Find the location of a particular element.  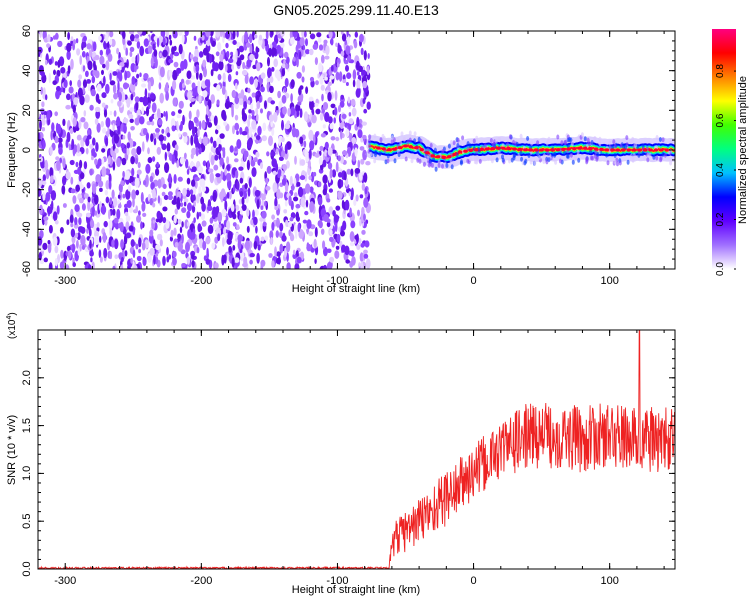

x-tick-label: -300 is located at coordinates (65, 581).